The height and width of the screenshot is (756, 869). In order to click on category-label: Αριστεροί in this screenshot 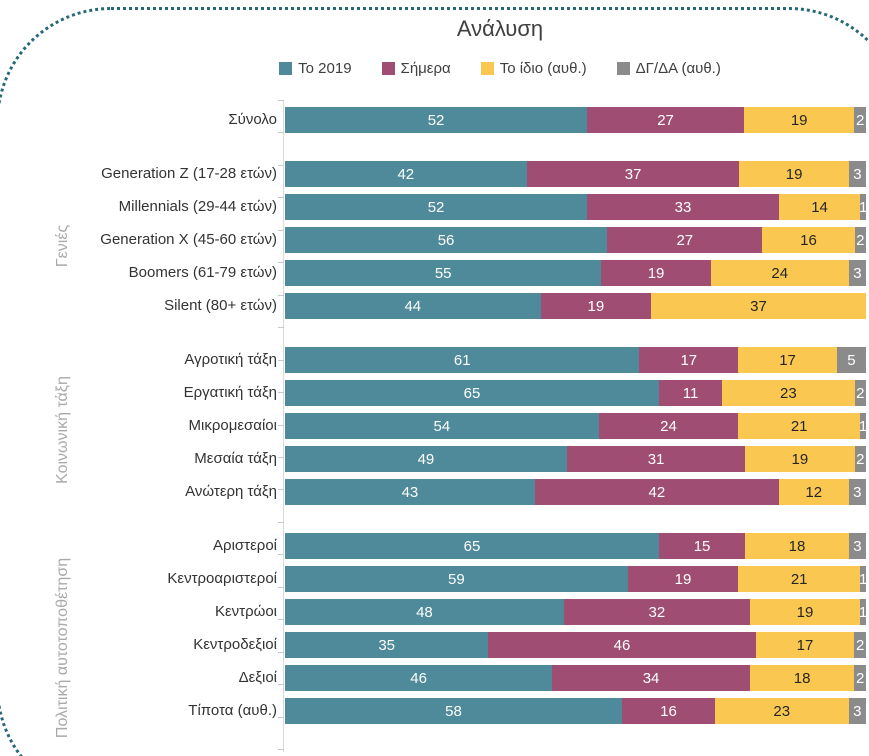, I will do `click(245, 545)`.